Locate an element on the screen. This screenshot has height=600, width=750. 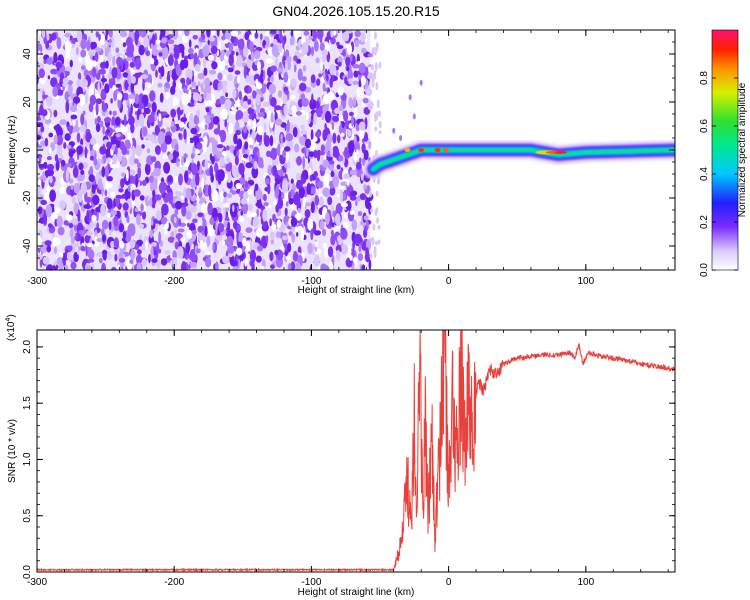
snr-x-axis-label: Height of straight line (km) is located at coordinates (356, 592).